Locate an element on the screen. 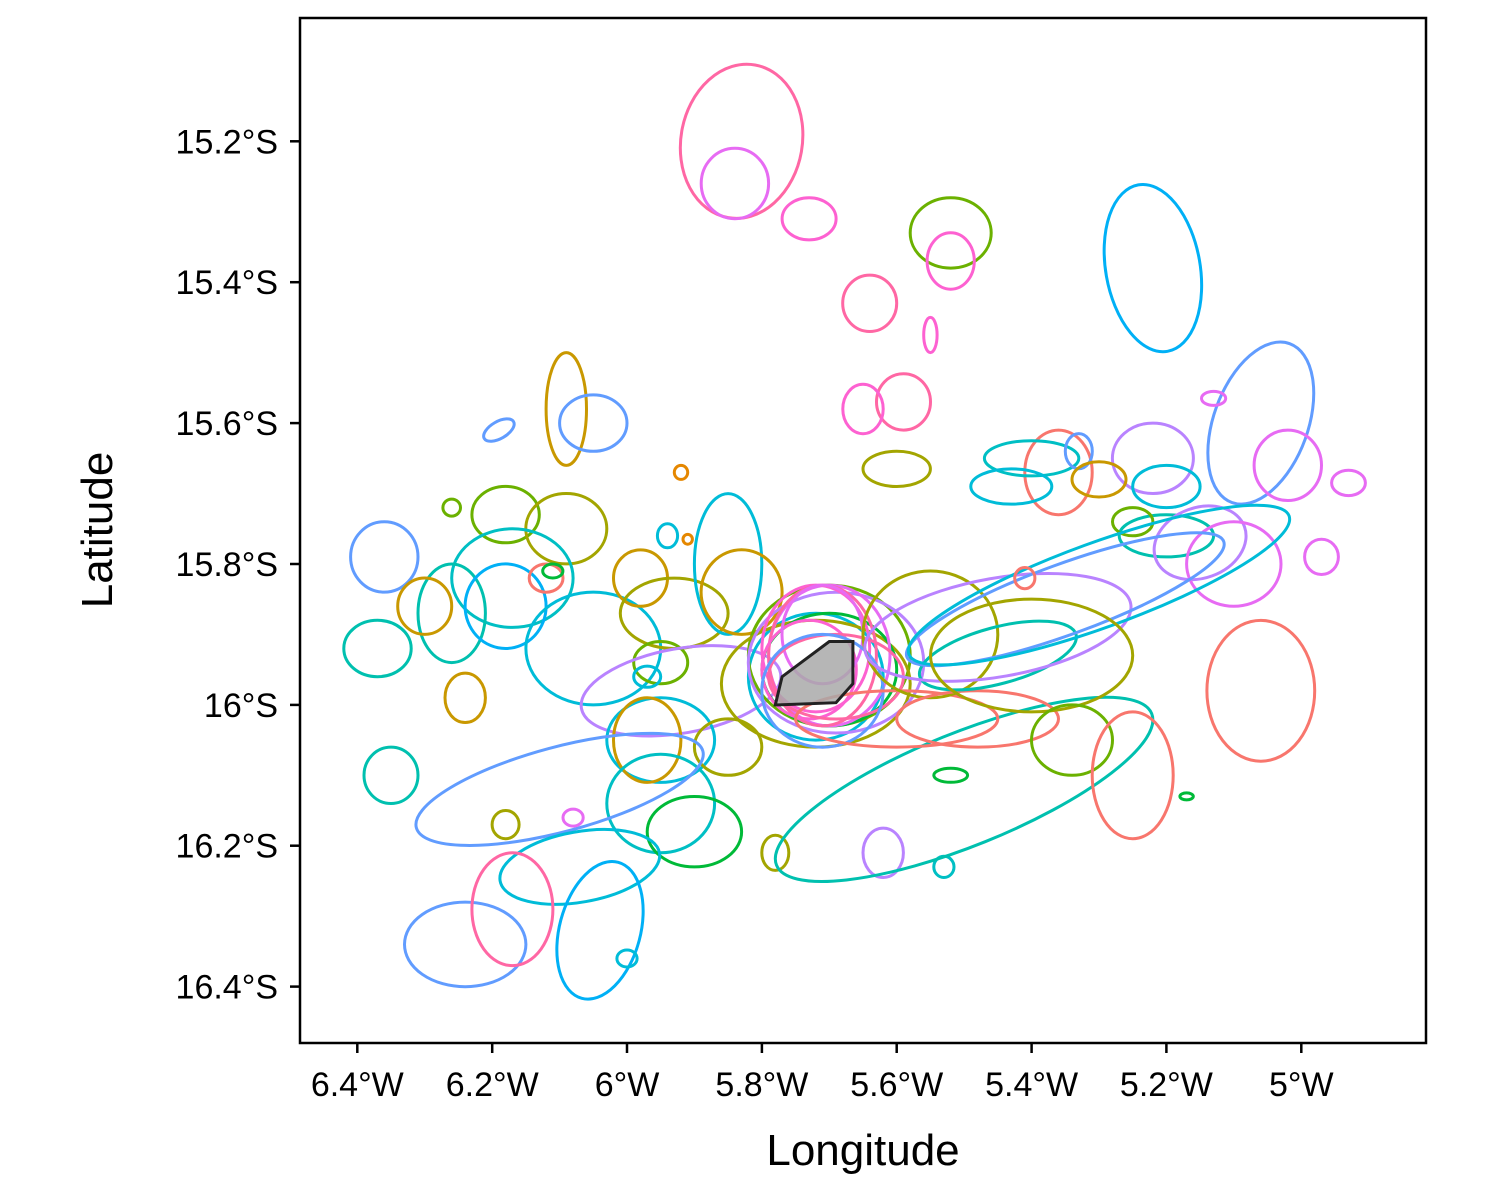  y-axis-title: Latitude is located at coordinates (97, 530).